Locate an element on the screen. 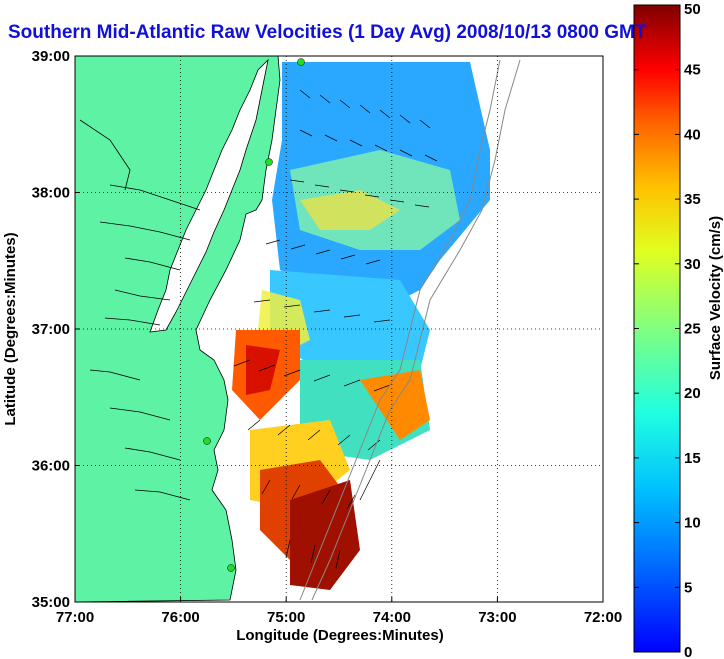 This screenshot has width=724, height=659. colorbar-tick-label: 50 is located at coordinates (692, 9).